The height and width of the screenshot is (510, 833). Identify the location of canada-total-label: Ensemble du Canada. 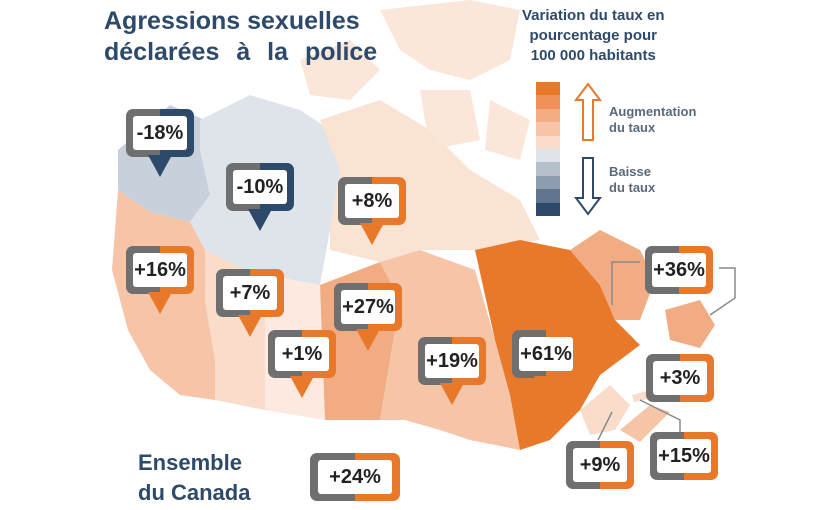
(194, 478).